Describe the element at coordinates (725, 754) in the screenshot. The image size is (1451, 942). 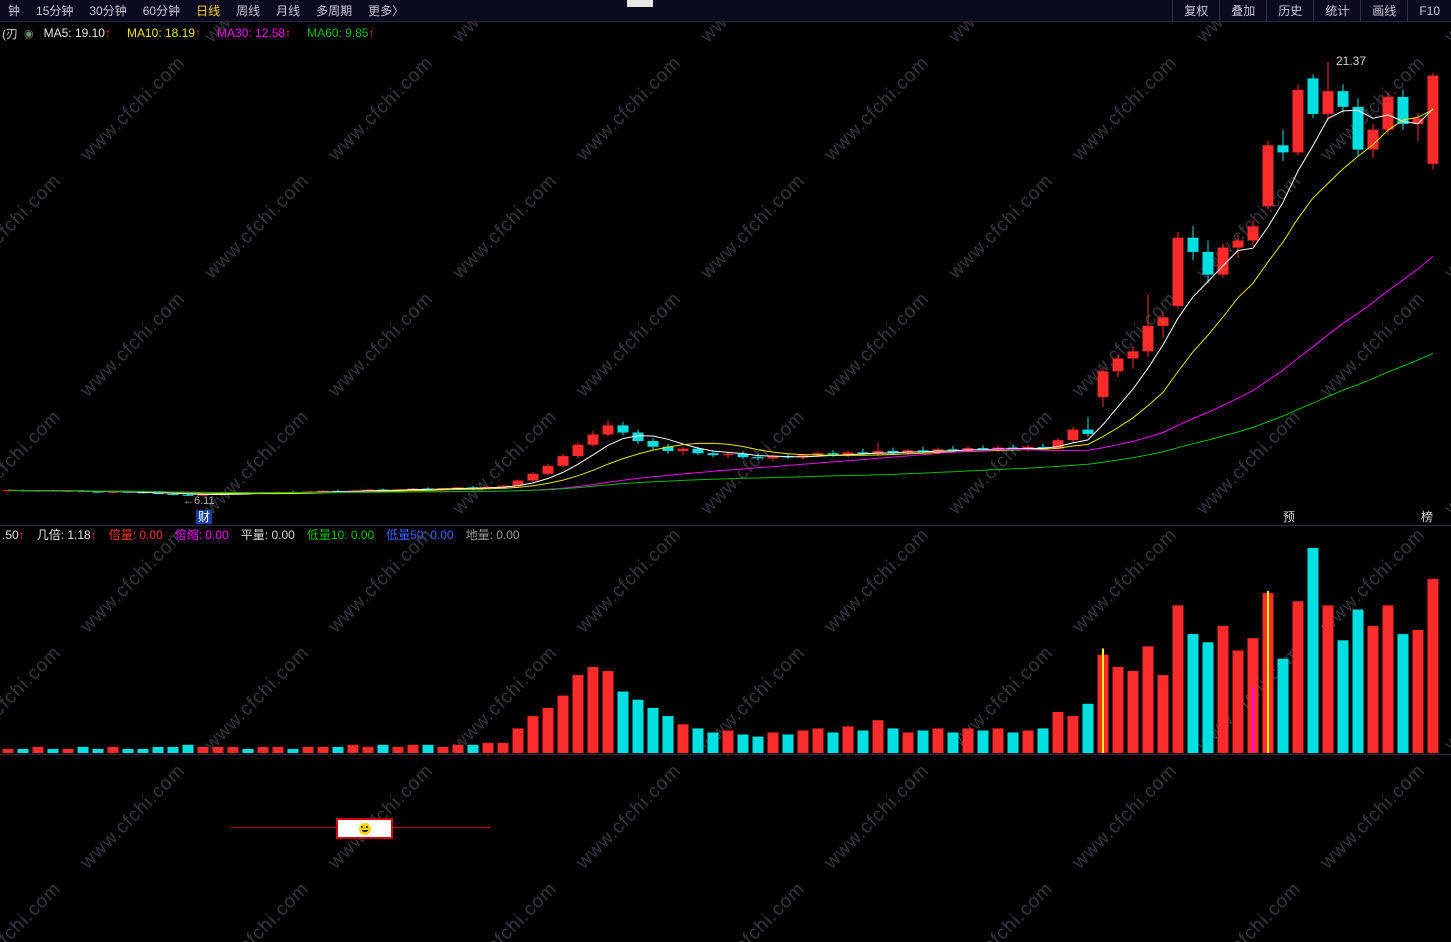
I see `panel-divider-volume-bottom` at that location.